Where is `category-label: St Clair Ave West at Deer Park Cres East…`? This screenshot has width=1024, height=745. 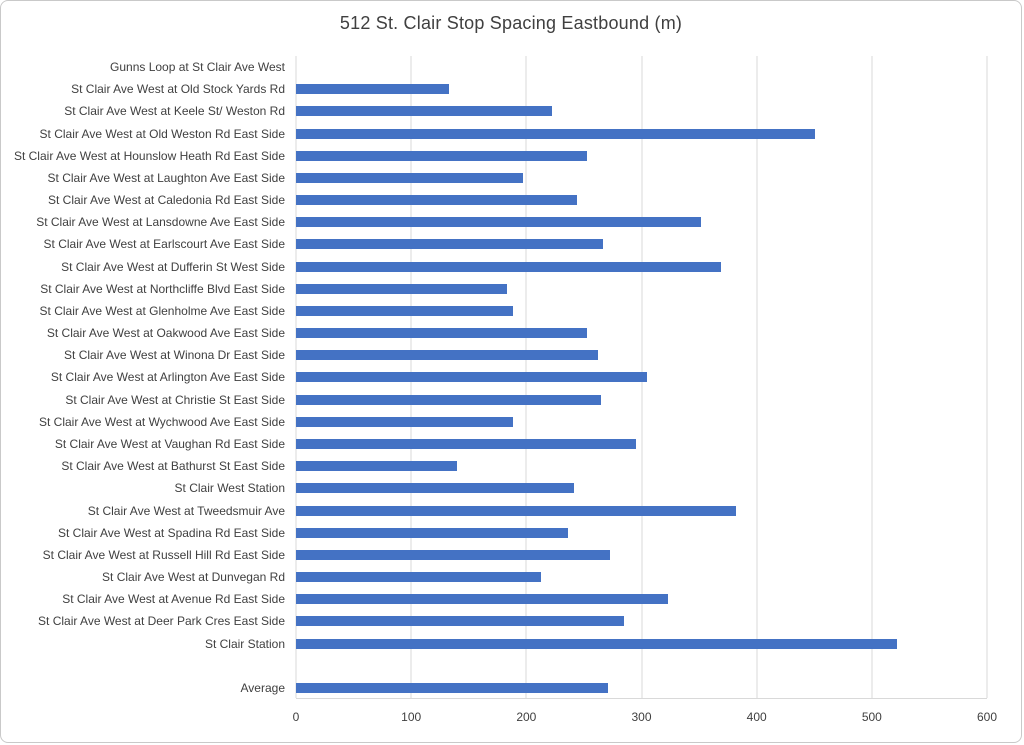 category-label: St Clair Ave West at Deer Park Cres East… is located at coordinates (161, 621).